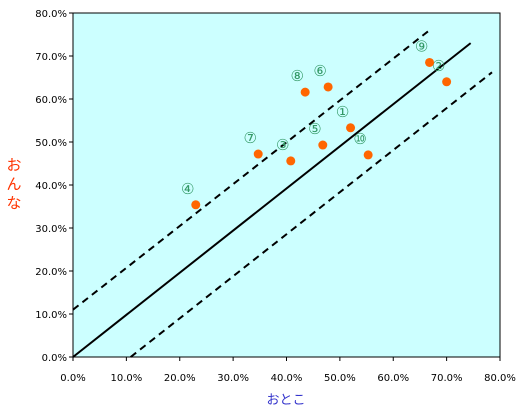  What do you see at coordinates (393, 378) in the screenshot?
I see `x-tick-label: 60.0%` at bounding box center [393, 378].